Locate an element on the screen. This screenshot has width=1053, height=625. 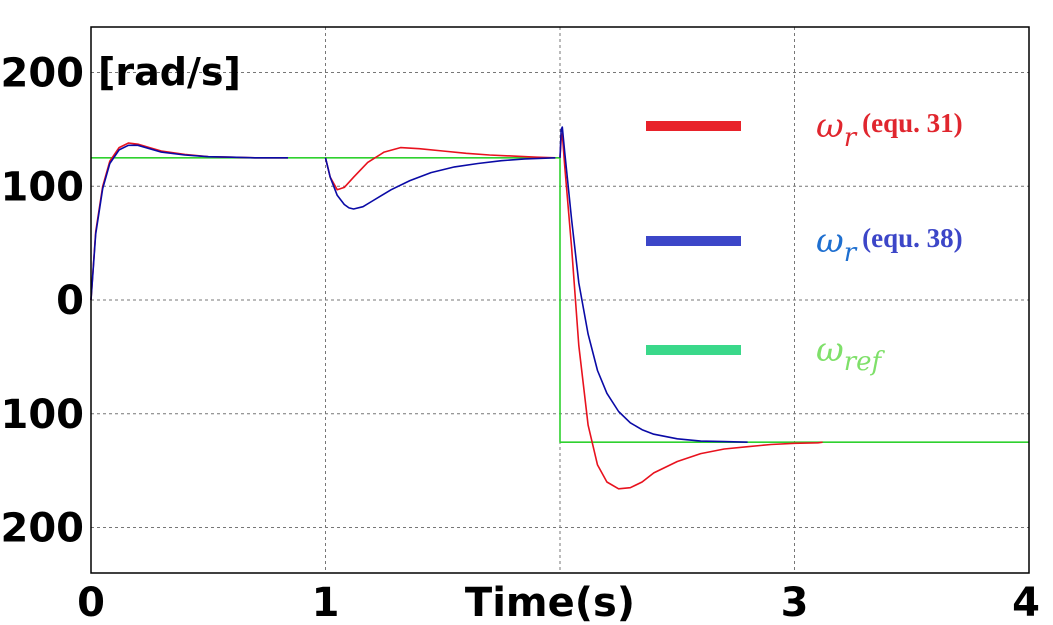
x-tick-label: 0 is located at coordinates (91, 602).